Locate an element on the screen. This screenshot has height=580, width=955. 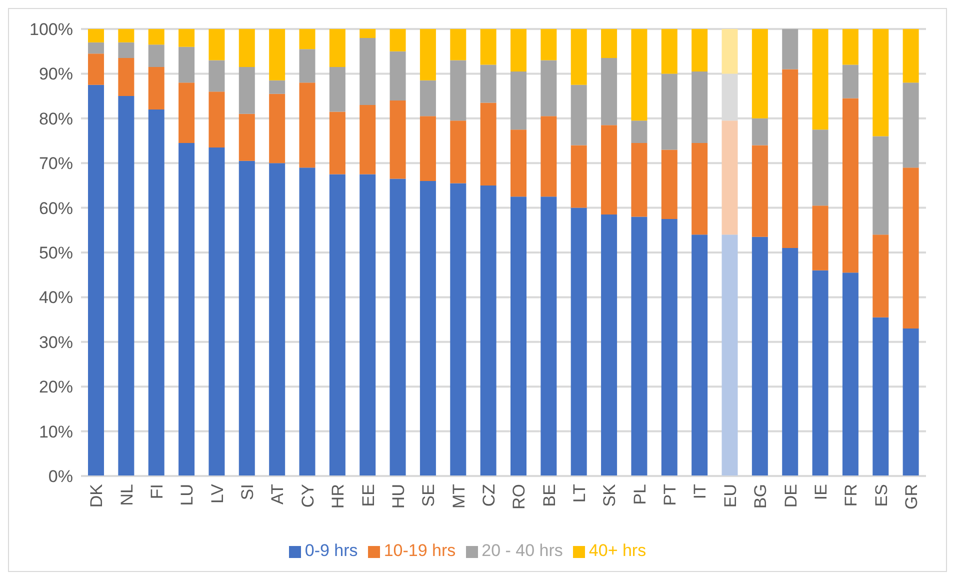
y-tick-label: 30% is located at coordinates (55, 342).